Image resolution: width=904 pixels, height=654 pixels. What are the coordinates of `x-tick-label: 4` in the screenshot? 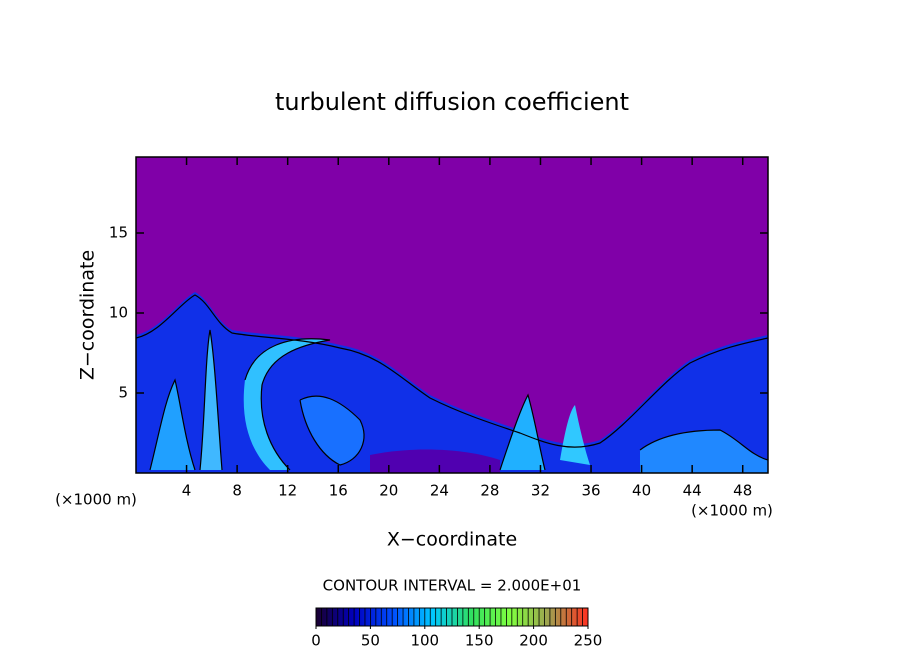 It's located at (187, 491).